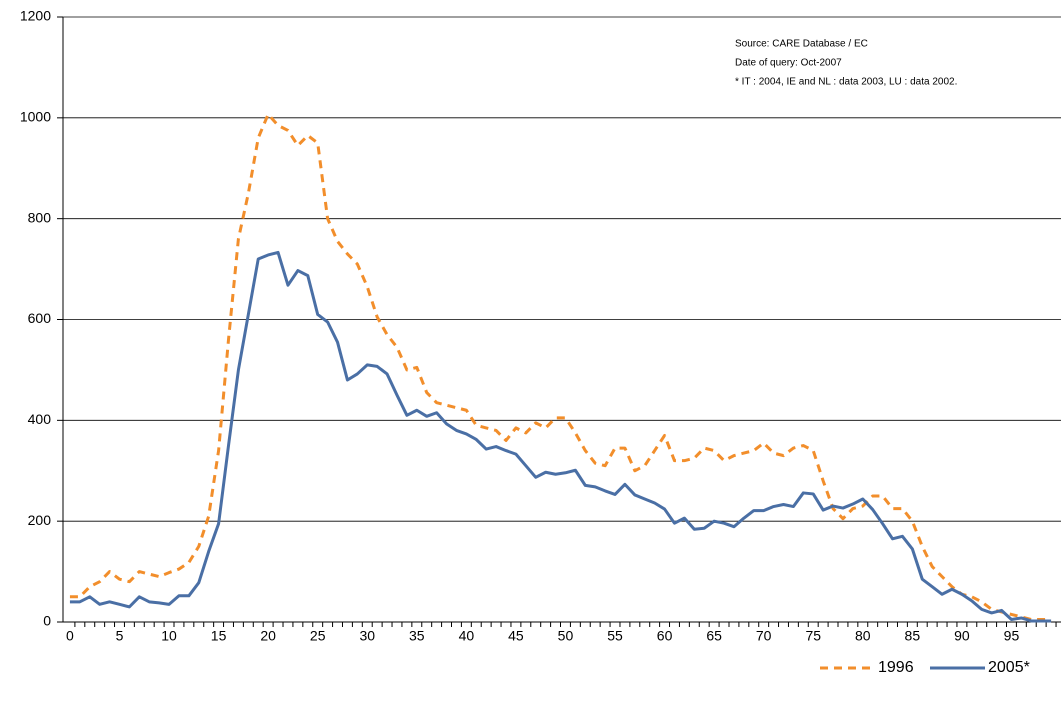  What do you see at coordinates (764, 636) in the screenshot?
I see `x-tick-label: 70` at bounding box center [764, 636].